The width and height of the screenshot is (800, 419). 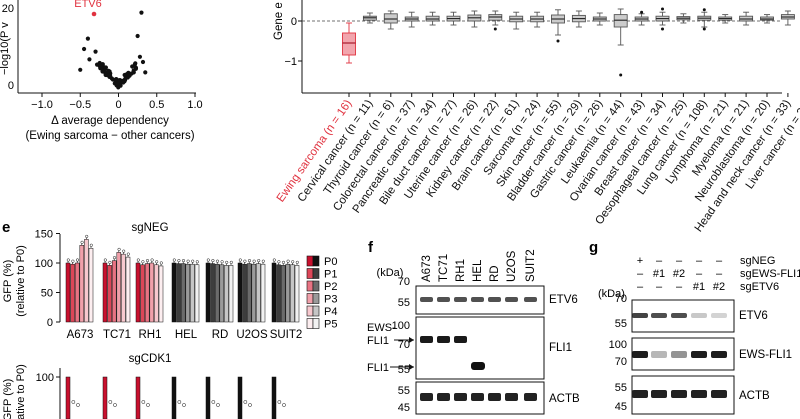 What do you see at coordinates (252, 335) in the screenshot?
I see `e-xlabel: U2OS` at bounding box center [252, 335].